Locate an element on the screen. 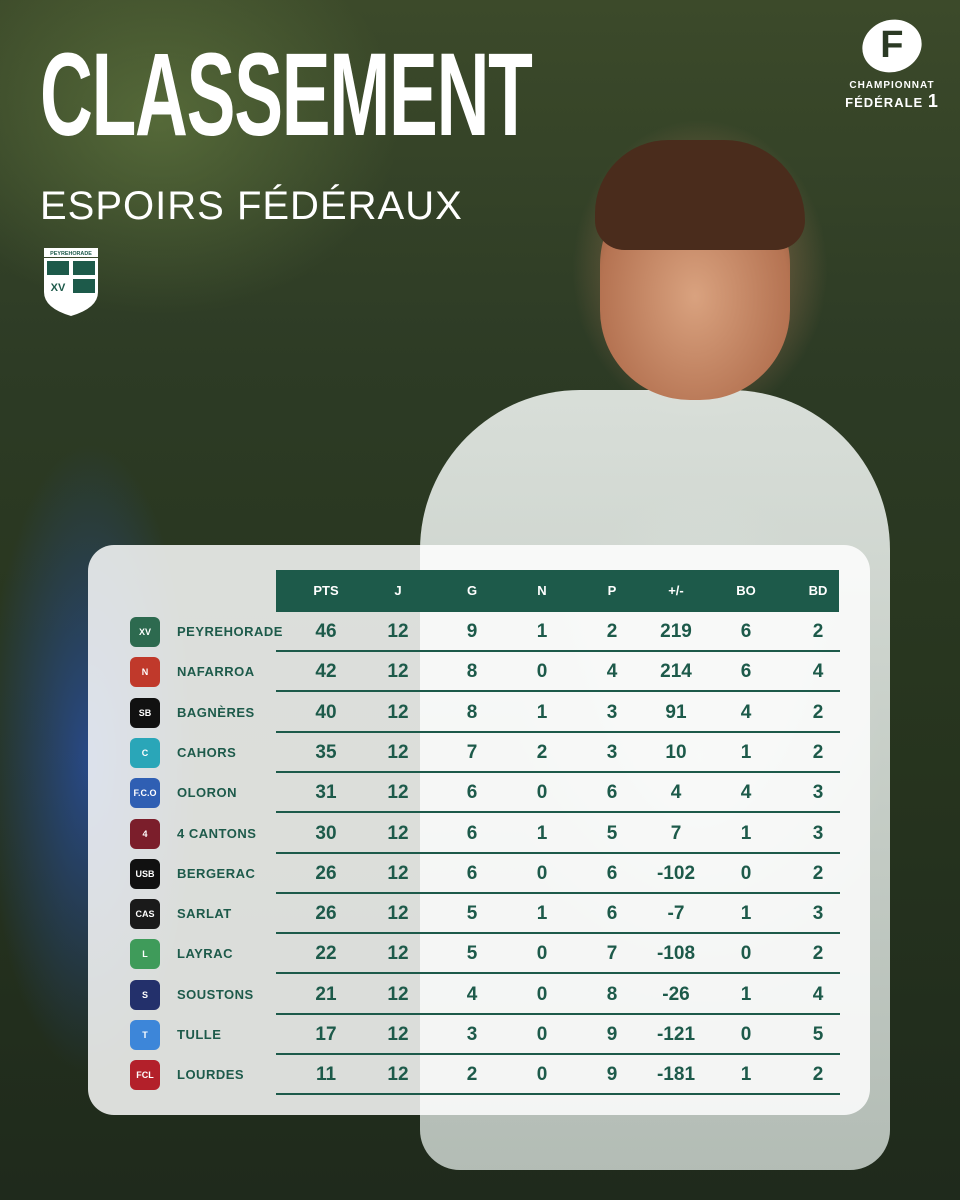 The image size is (960, 1200). standings-row: F.C.O OLORON 31 12 6 0 6 4 4 3 is located at coordinates (480, 793).